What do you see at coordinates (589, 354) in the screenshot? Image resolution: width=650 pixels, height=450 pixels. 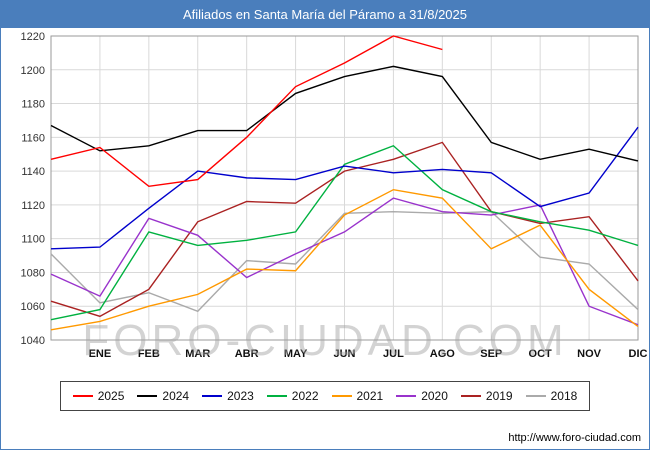 I see `x-axis-label: NOV` at bounding box center [589, 354].